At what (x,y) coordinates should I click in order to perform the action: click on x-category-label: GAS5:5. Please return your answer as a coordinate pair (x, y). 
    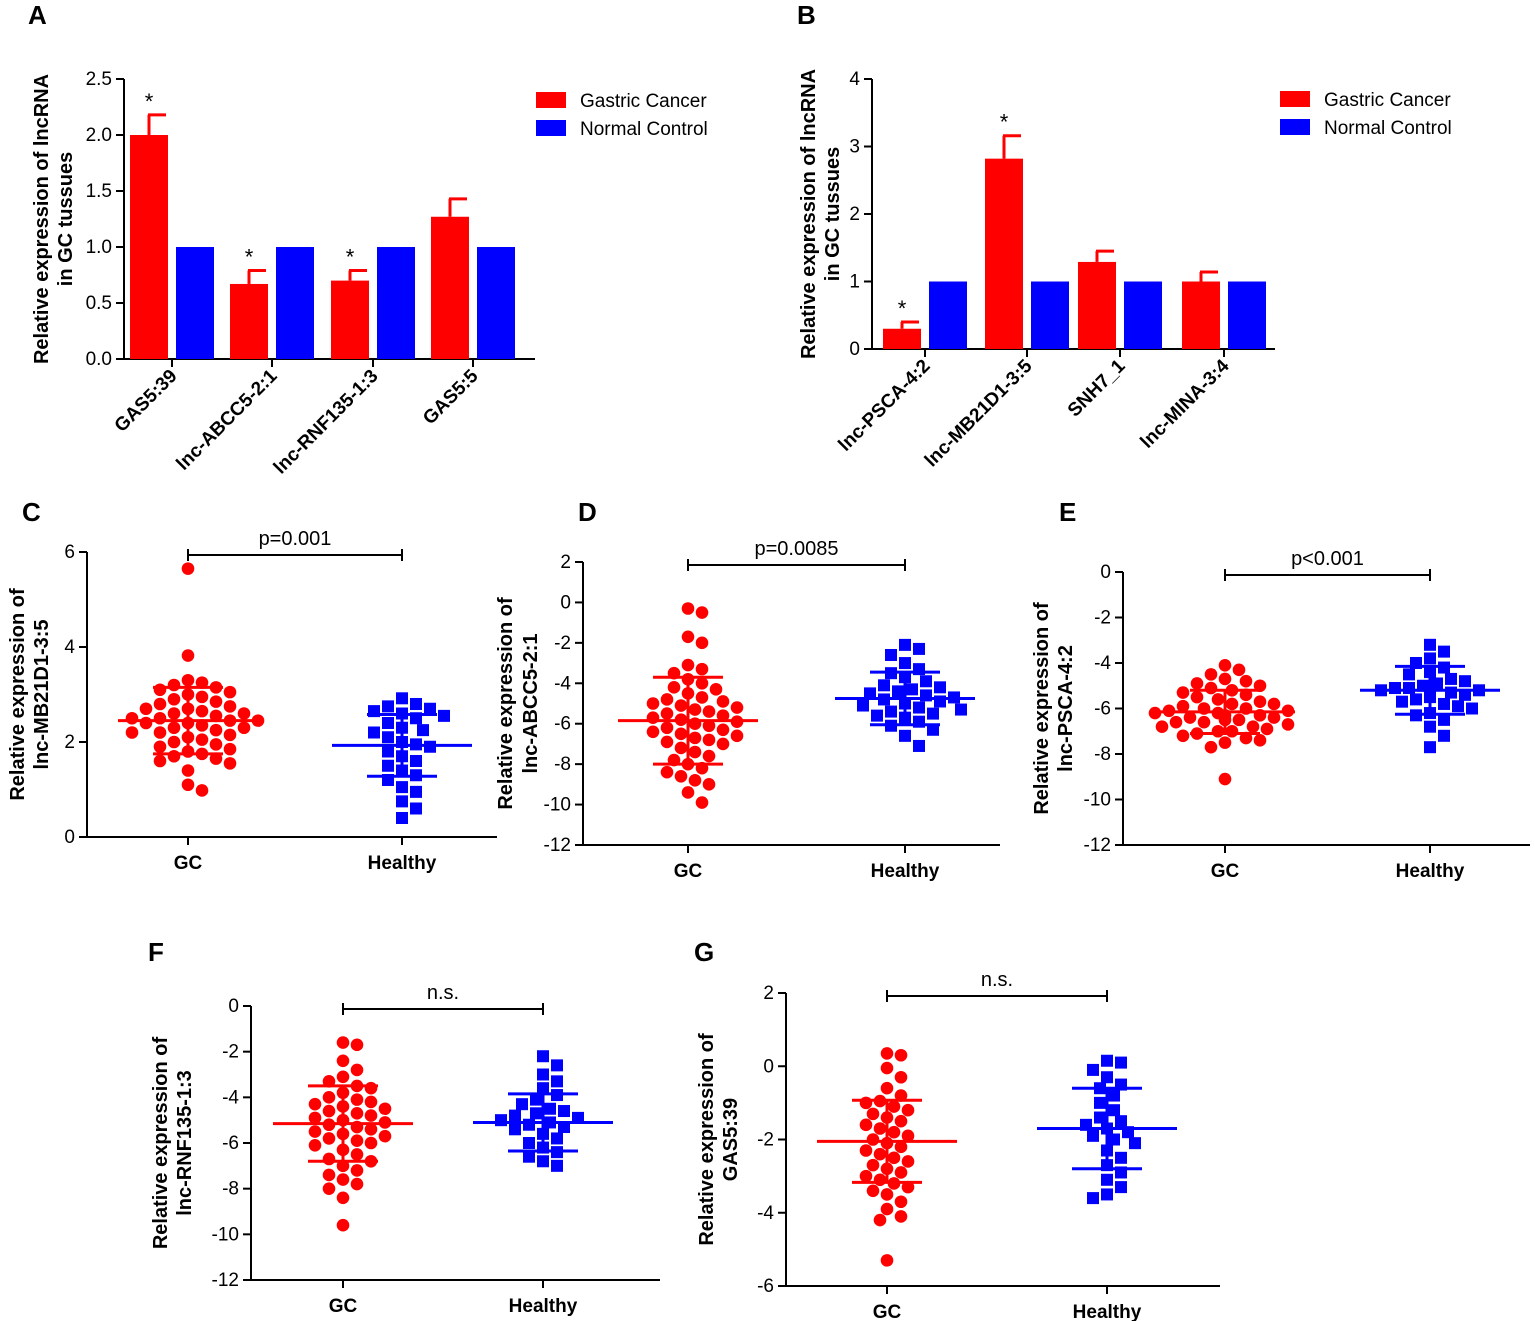
    Looking at the image, I should click on (451, 397).